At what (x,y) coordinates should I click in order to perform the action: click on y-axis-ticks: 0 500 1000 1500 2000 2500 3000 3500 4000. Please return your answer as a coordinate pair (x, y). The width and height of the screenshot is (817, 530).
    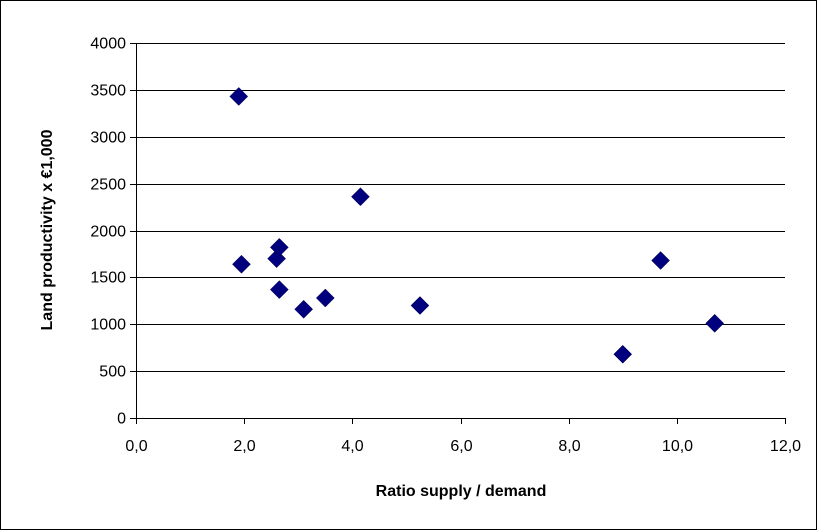
    Looking at the image, I should click on (113, 232).